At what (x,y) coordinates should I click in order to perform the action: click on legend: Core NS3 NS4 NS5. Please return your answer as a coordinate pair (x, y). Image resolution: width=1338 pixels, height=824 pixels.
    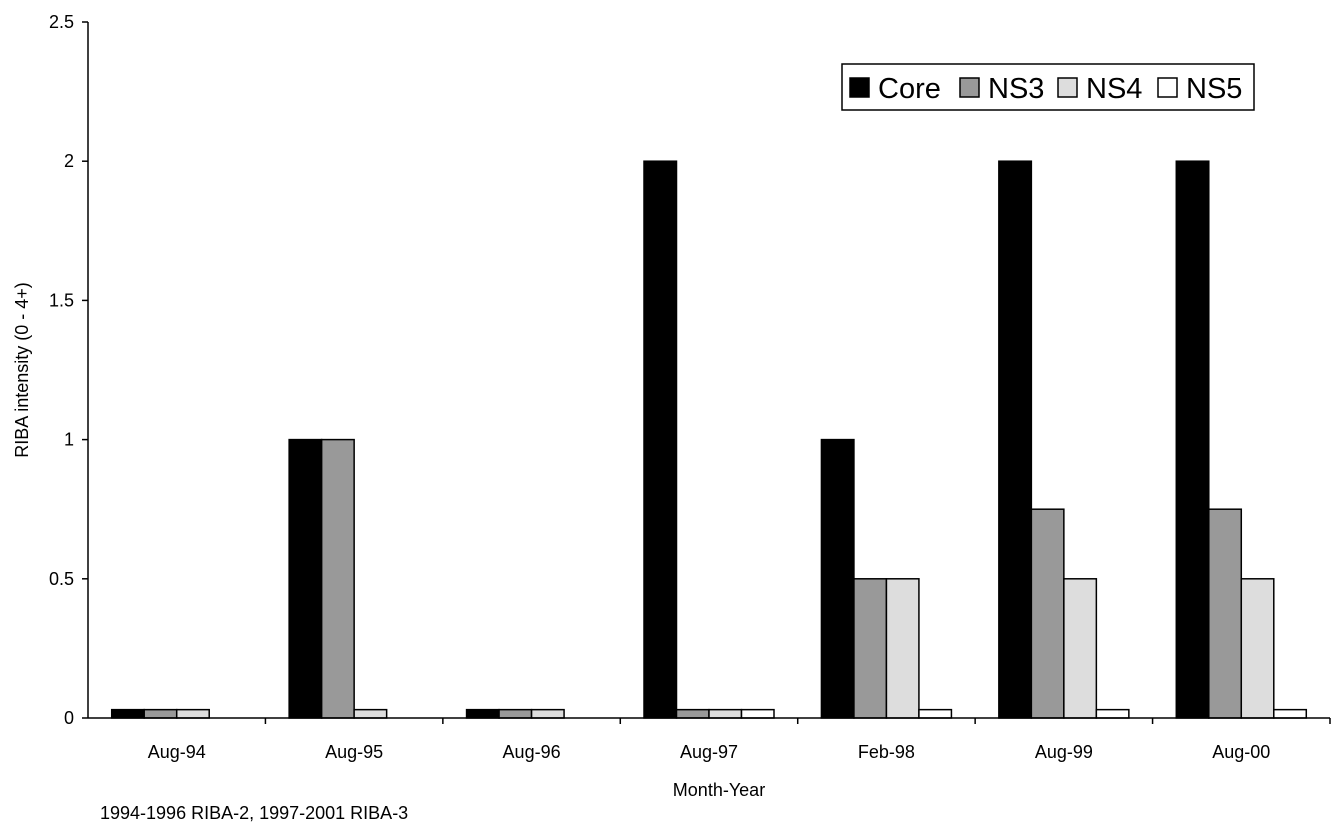
    Looking at the image, I should click on (1048, 87).